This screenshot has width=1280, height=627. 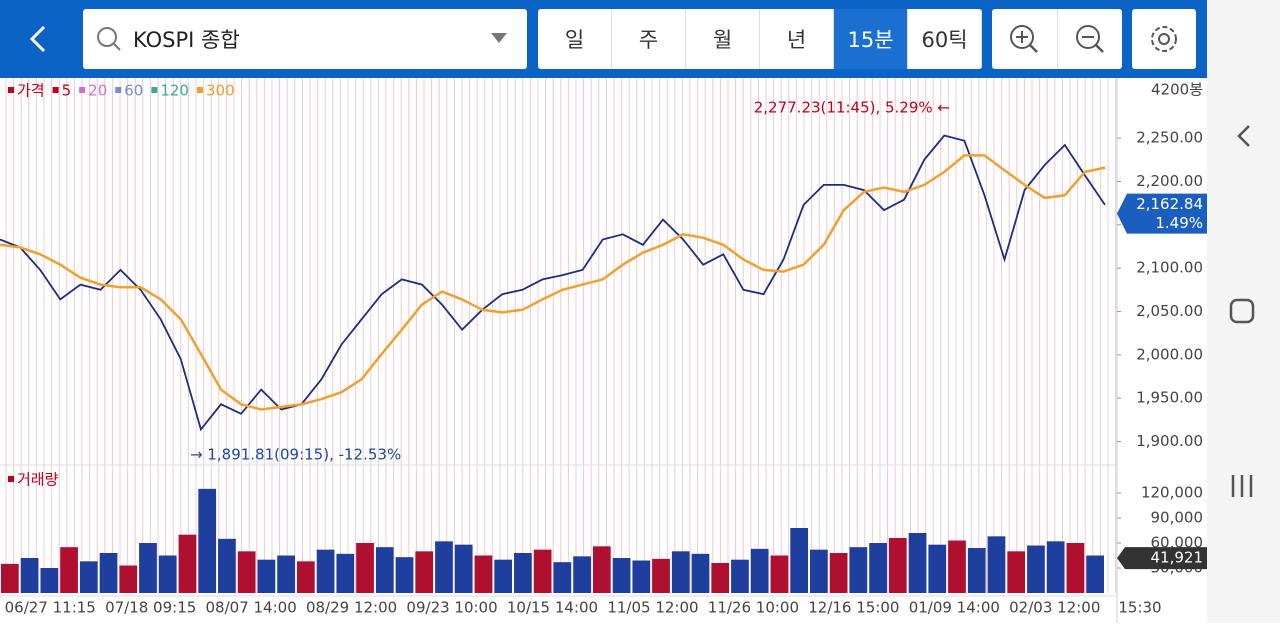 I want to click on legend-label: 60, so click(x=133, y=91).